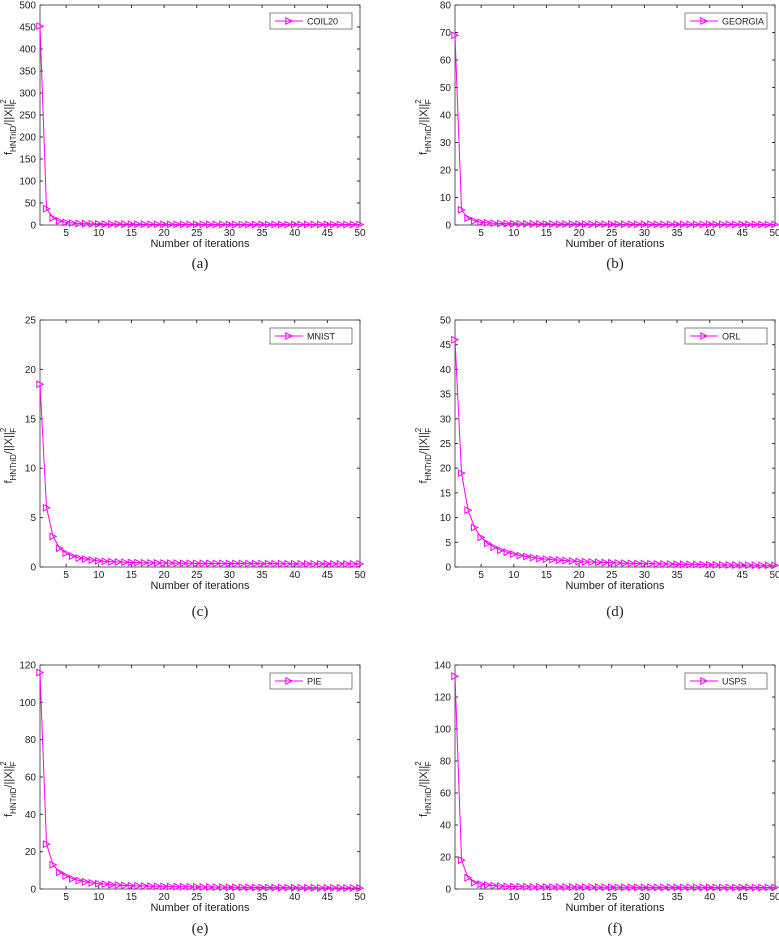  Describe the element at coordinates (446, 171) in the screenshot. I see `y-tick-label: 20` at that location.